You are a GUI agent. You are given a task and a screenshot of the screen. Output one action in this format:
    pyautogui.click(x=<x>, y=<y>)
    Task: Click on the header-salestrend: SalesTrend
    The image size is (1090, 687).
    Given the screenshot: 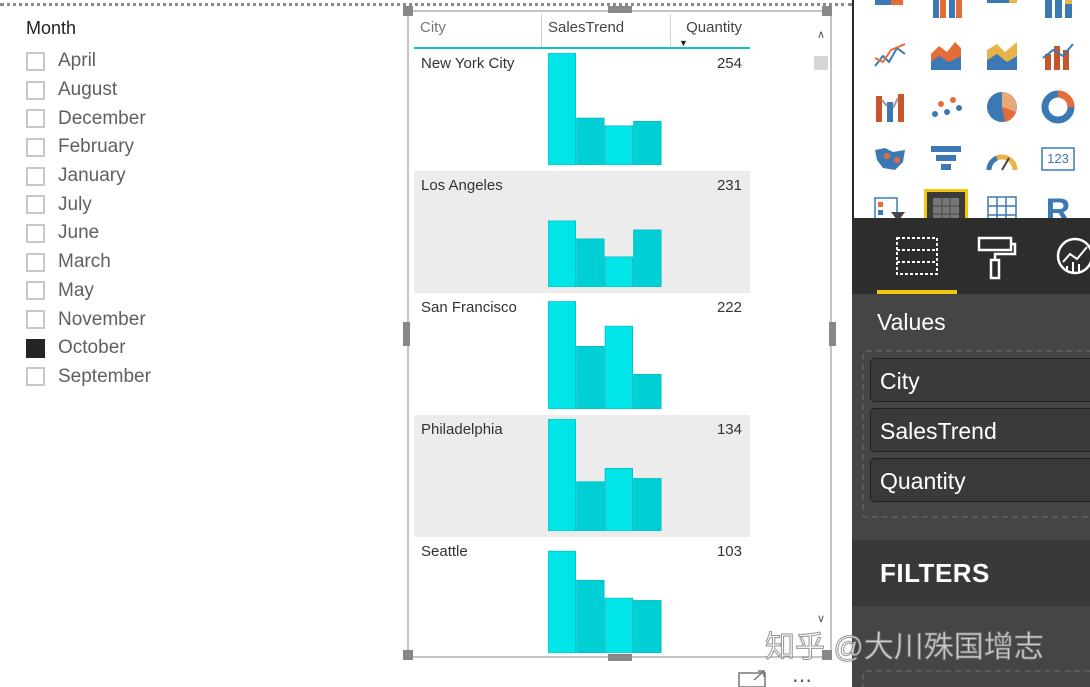 What is the action you would take?
    pyautogui.click(x=606, y=30)
    